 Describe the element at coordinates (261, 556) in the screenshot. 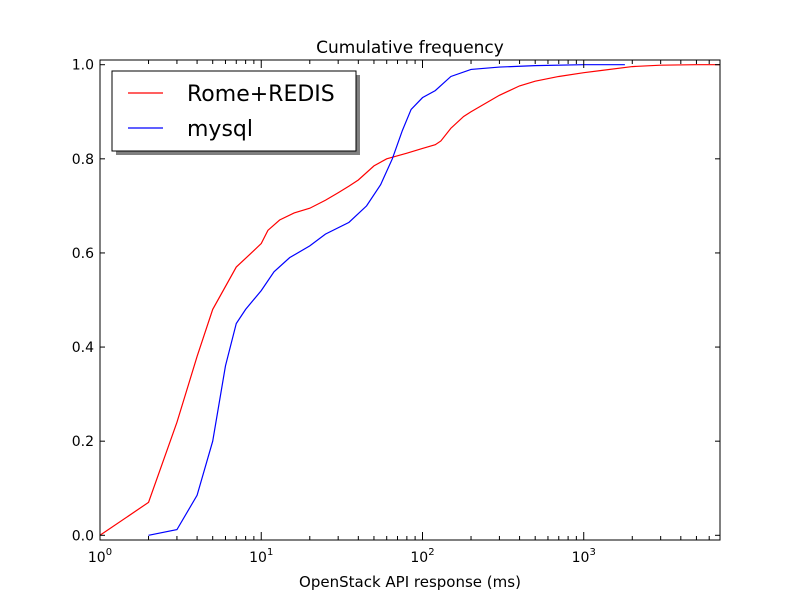

I see `x-tick-label: 10¹` at that location.